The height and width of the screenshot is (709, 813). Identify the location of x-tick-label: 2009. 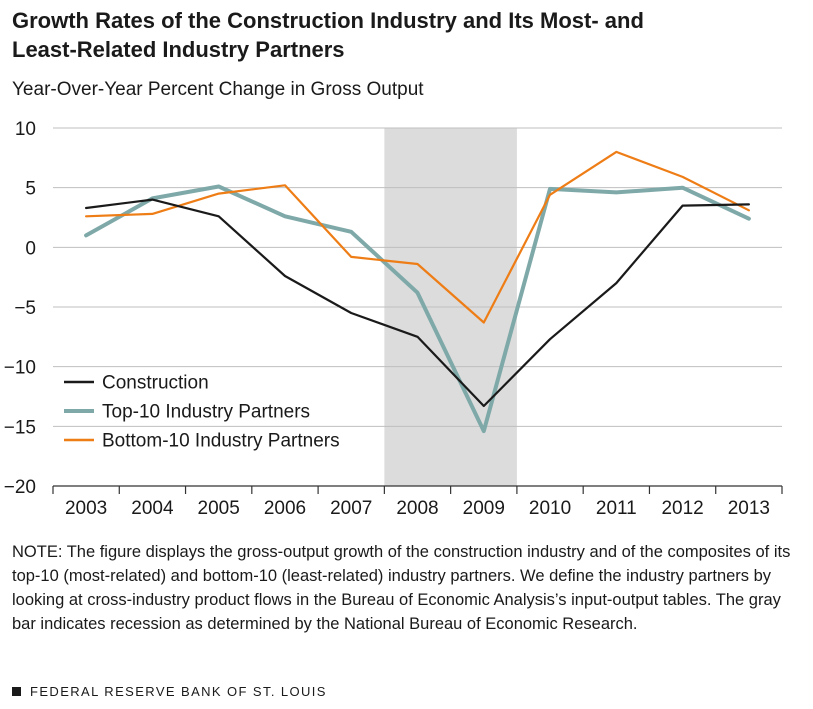
(484, 508).